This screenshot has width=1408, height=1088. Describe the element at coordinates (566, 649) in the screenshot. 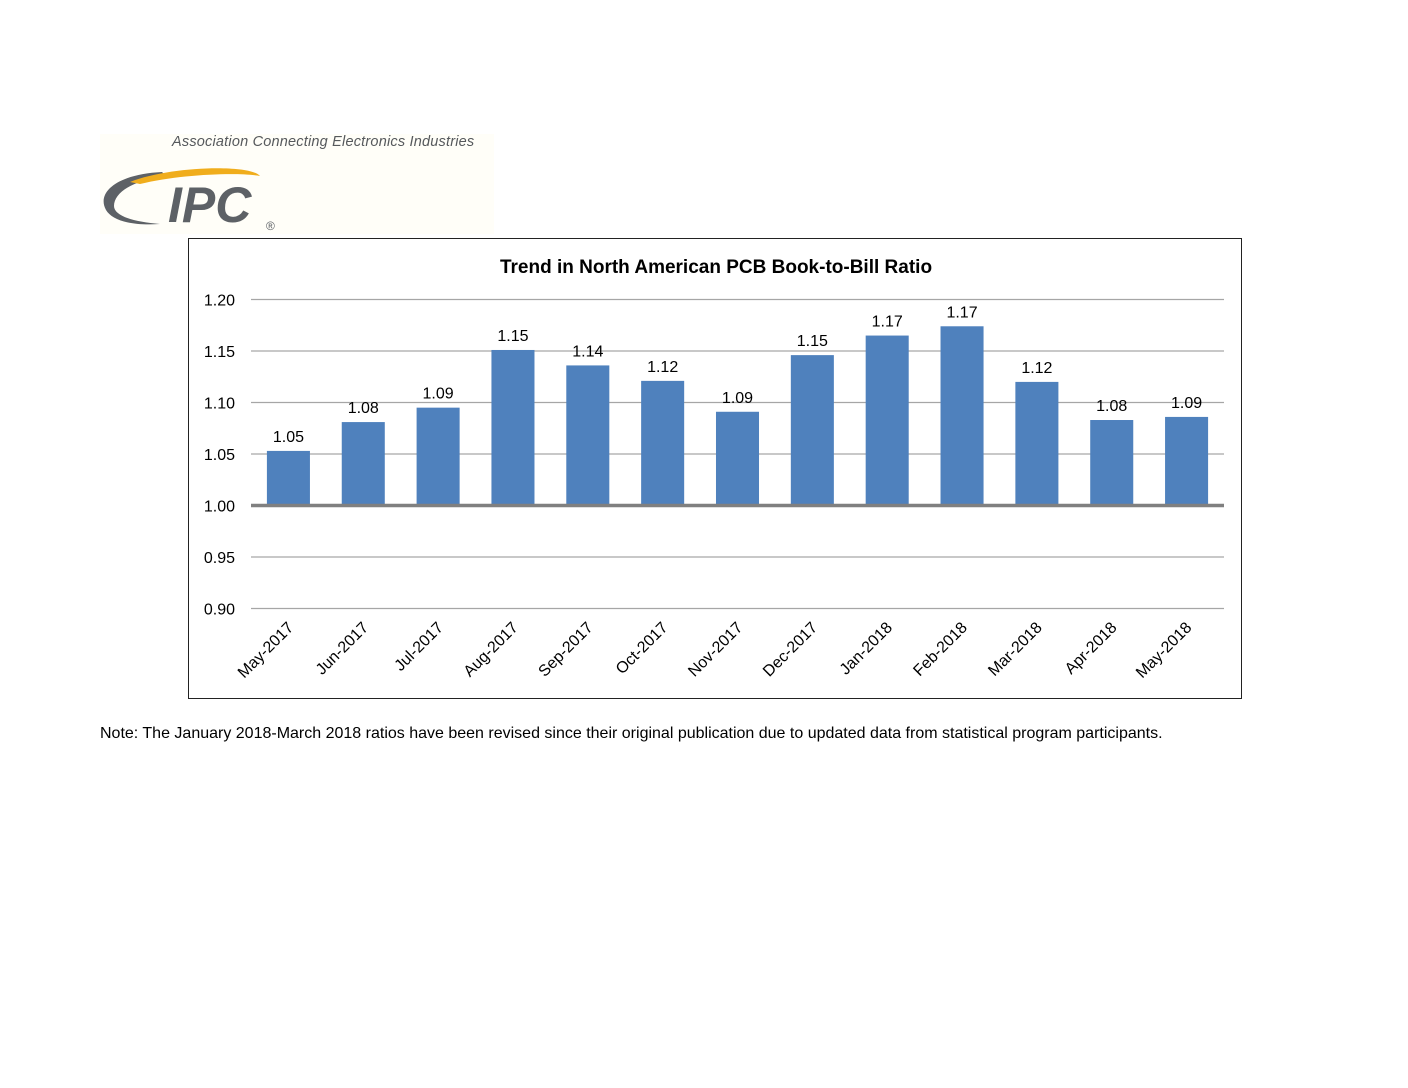

I see `x-tick-label: Sep-2017` at that location.